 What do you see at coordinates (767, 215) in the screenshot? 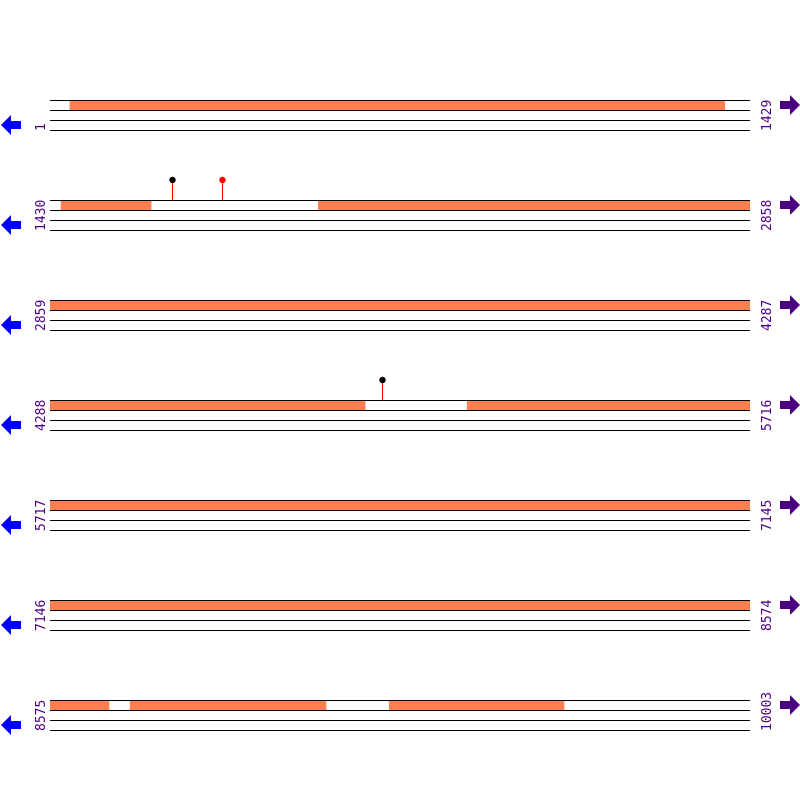
I see `row-end-label: 2858` at bounding box center [767, 215].